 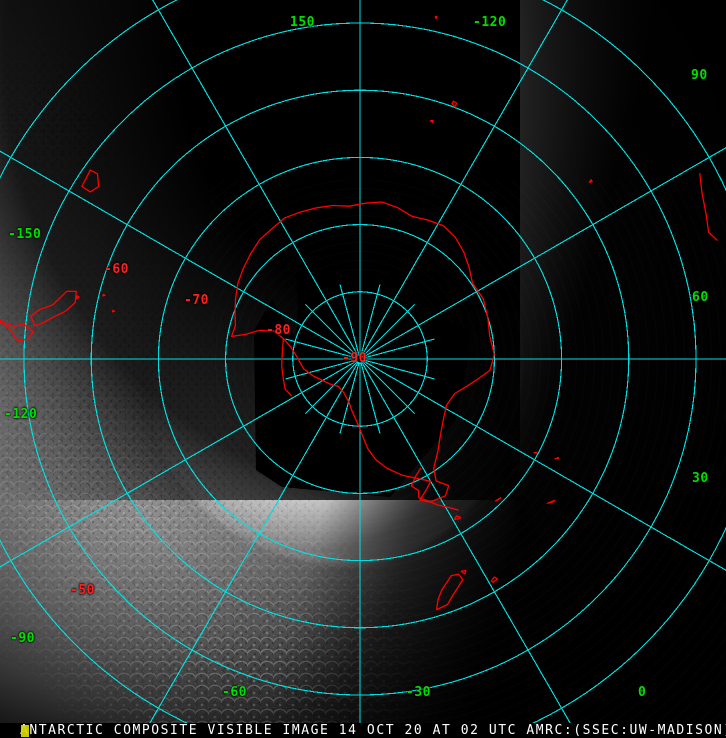 What do you see at coordinates (354, 358) in the screenshot?
I see `latitude-label-3: -90` at bounding box center [354, 358].